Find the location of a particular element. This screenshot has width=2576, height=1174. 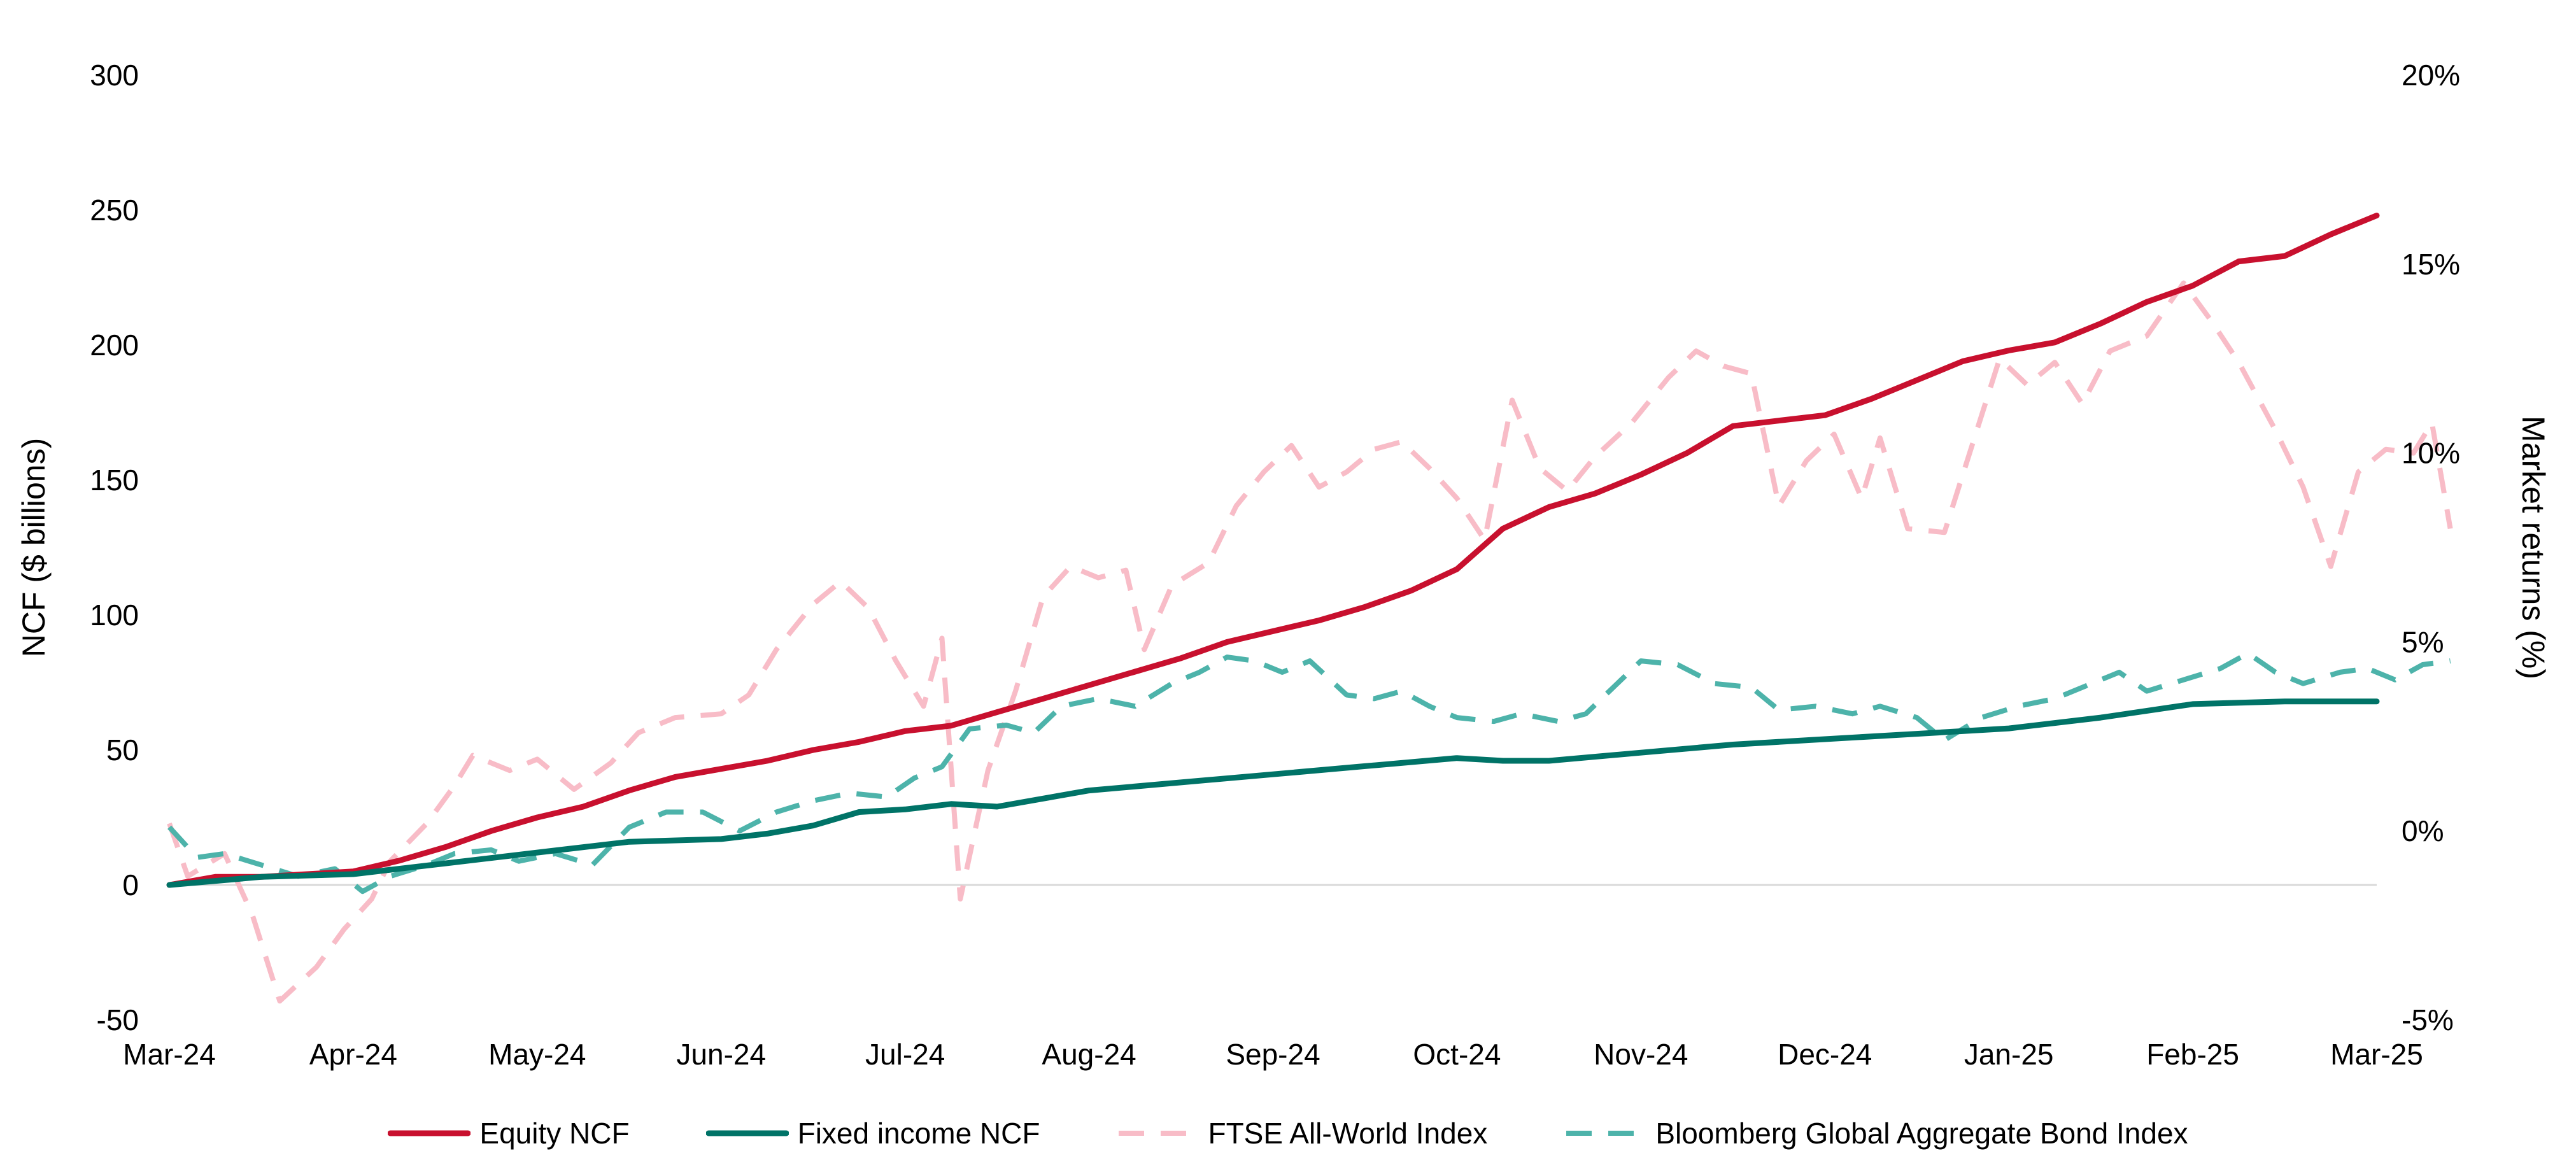

y-tick-label-right: 10% is located at coordinates (2431, 454).